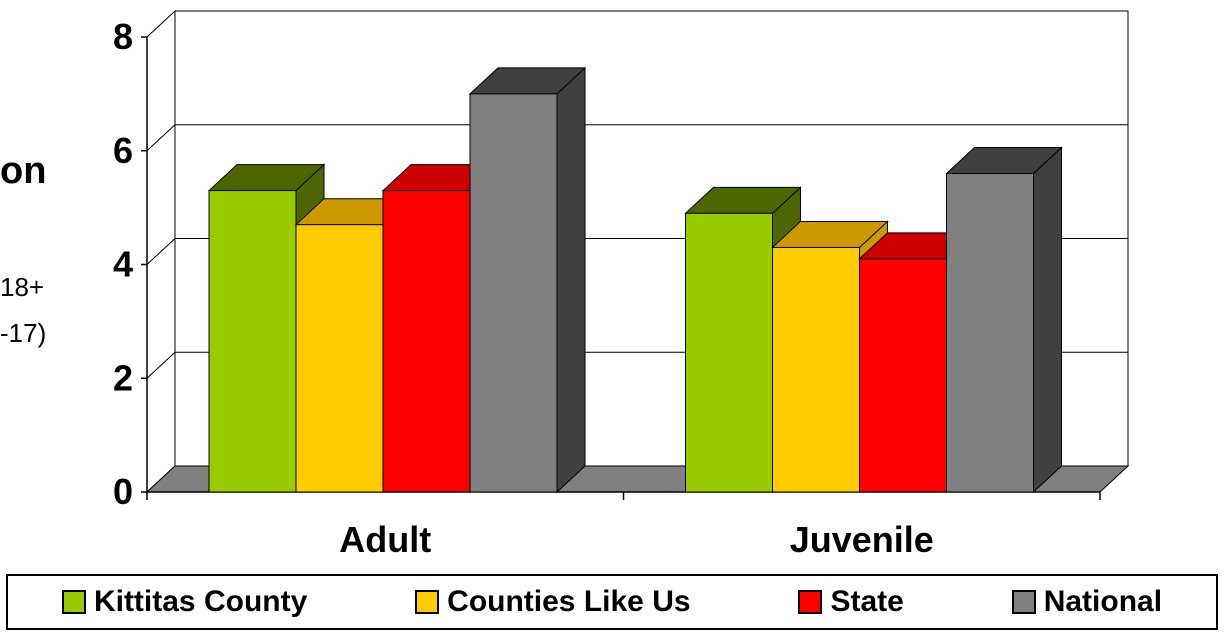  I want to click on legend-item-kittitas: Kittitas County, so click(184, 602).